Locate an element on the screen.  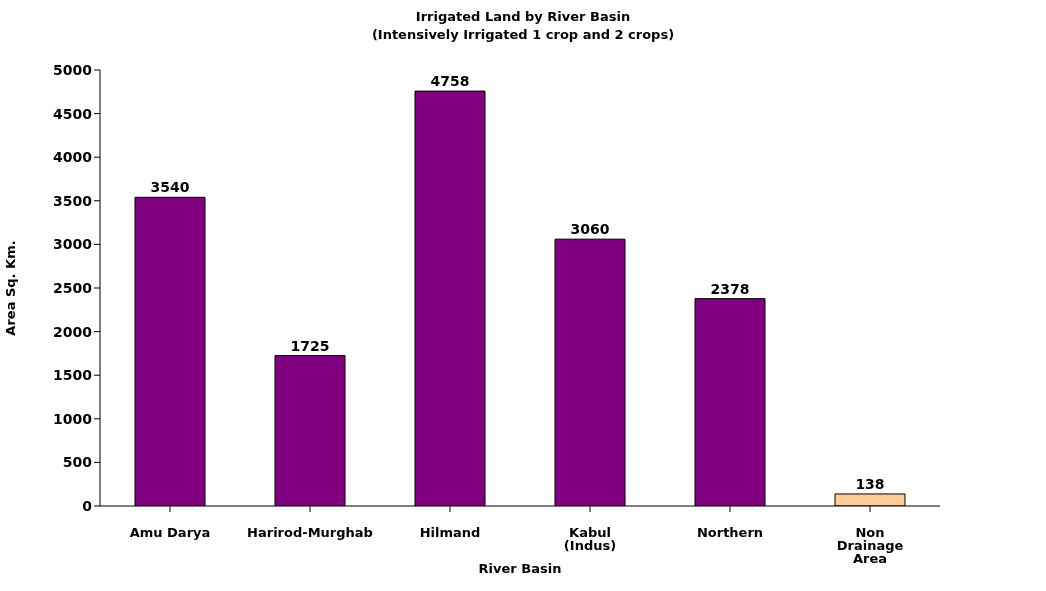
x-tick-label: Northern is located at coordinates (730, 533).